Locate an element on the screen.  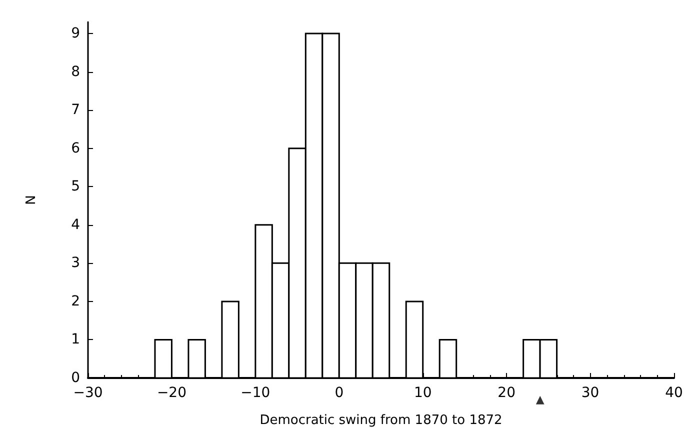
x-tick-label: 0 is located at coordinates (339, 393).